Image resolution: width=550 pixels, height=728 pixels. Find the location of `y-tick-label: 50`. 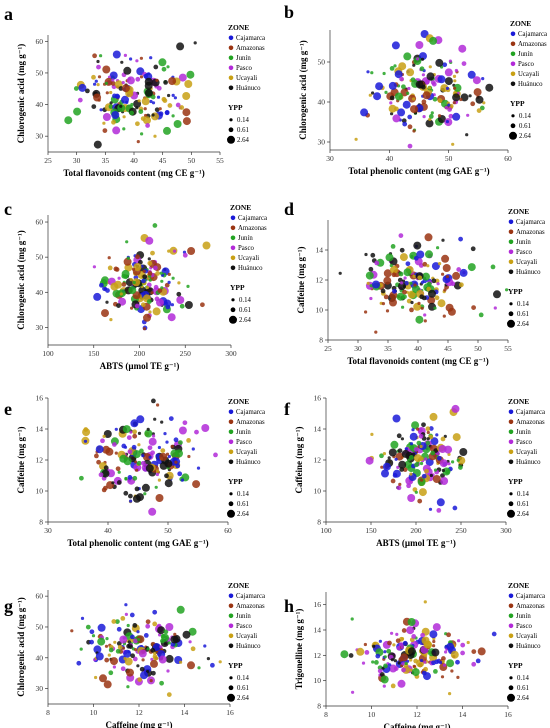

y-tick-label: 50 is located at coordinates (40, 626).